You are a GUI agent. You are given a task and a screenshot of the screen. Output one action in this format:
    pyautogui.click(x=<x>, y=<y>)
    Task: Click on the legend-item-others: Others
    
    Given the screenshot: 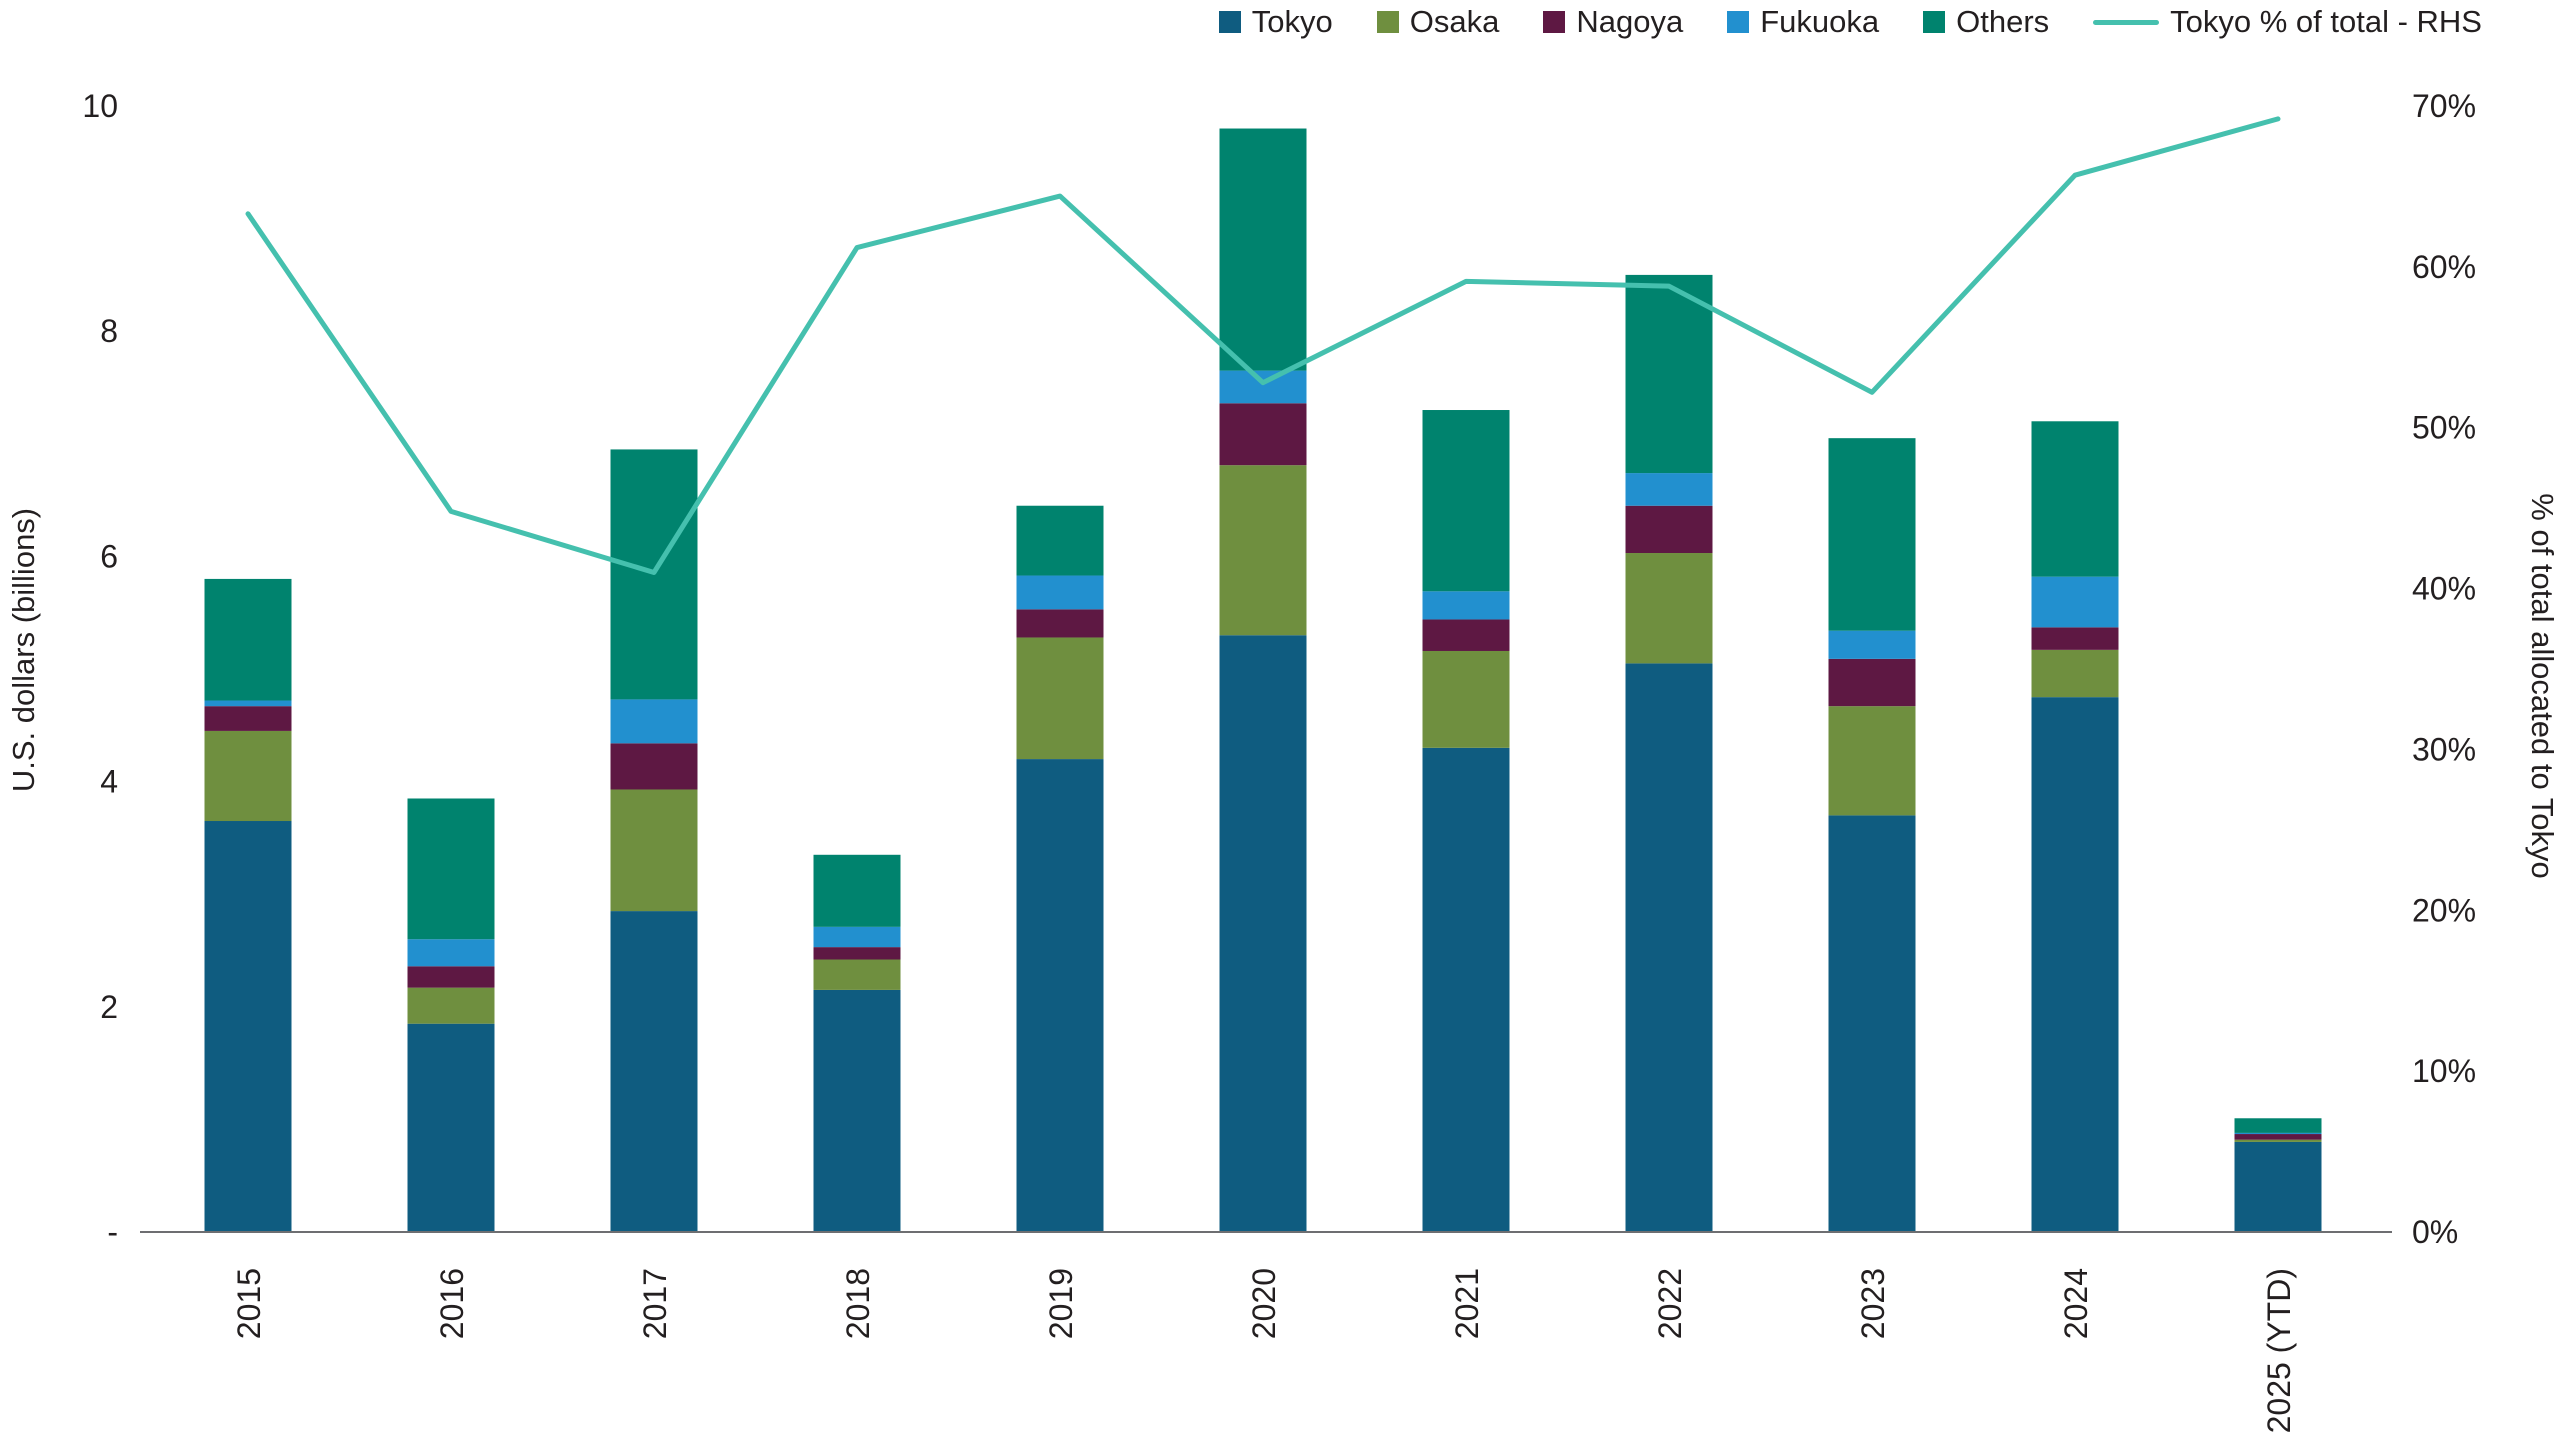 What is the action you would take?
    pyautogui.click(x=1986, y=22)
    